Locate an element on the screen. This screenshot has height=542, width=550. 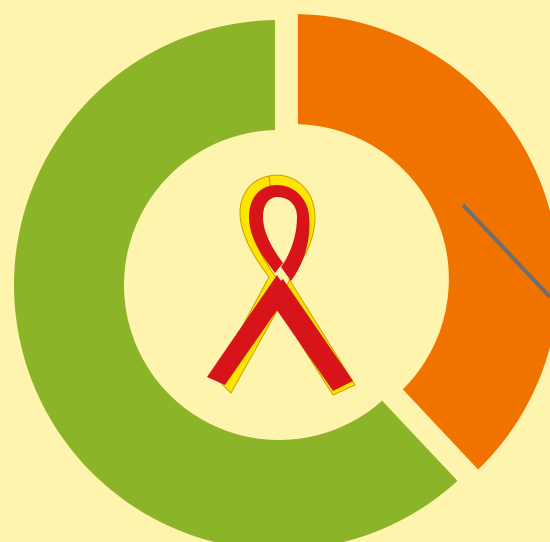
ribbon-red-band-cross is located at coordinates (309, 335).